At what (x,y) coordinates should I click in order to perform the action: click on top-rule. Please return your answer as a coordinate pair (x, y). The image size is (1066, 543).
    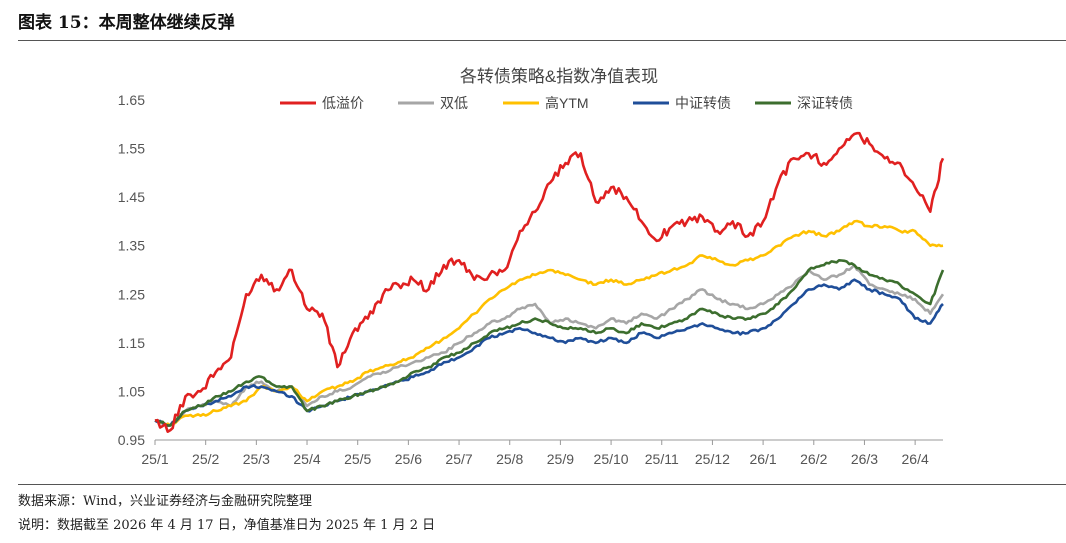
    Looking at the image, I should click on (542, 40).